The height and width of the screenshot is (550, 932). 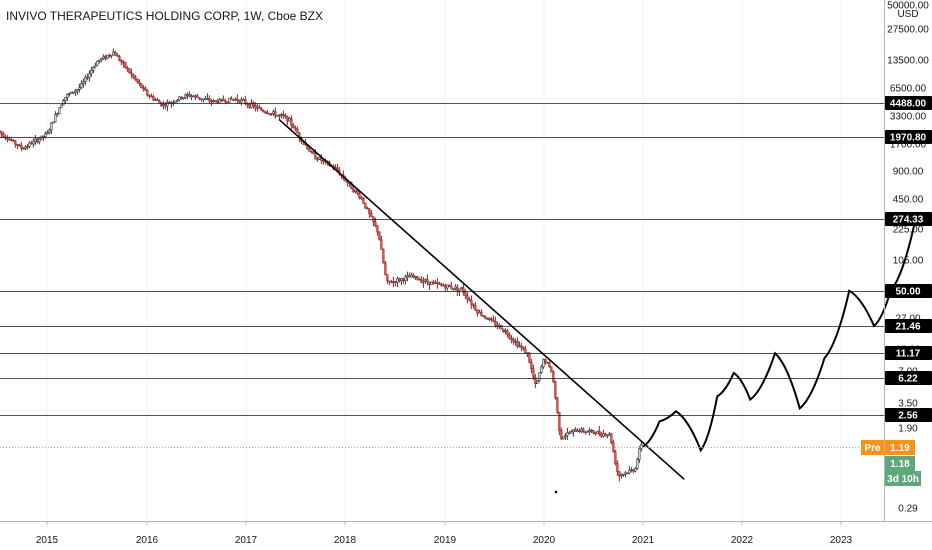 What do you see at coordinates (252, 16) in the screenshot?
I see `interval-label: 1W` at bounding box center [252, 16].